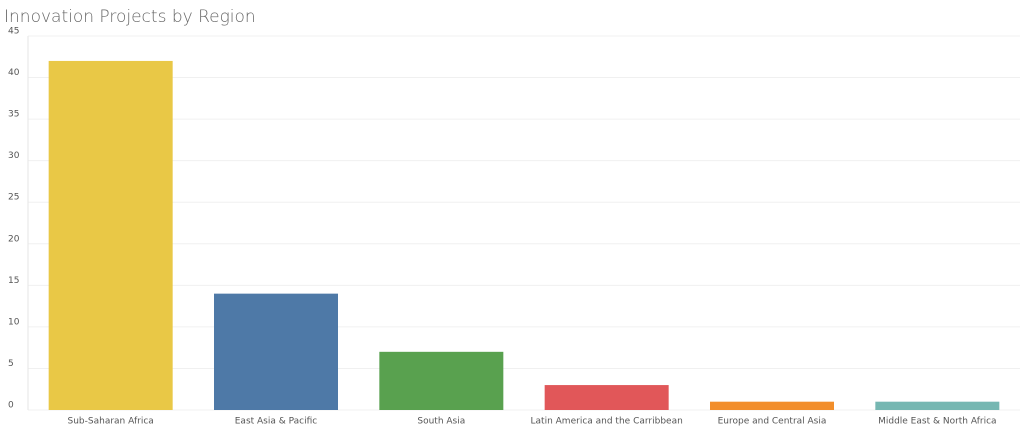  Describe the element at coordinates (937, 422) in the screenshot. I see `x-tick-label: Middle East & North Africa` at that location.